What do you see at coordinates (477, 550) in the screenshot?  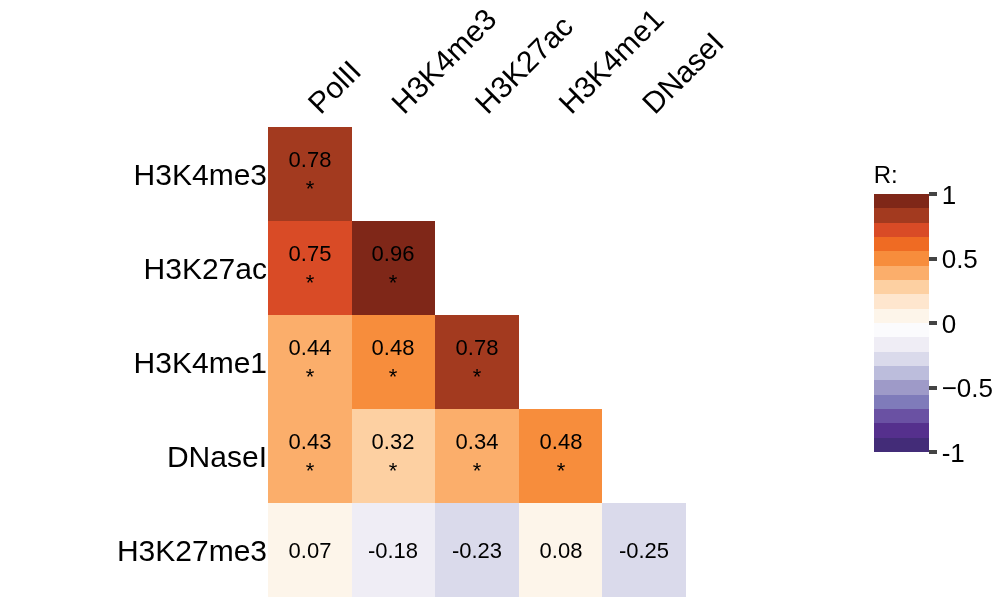 I see `data-label: -0.23` at bounding box center [477, 550].